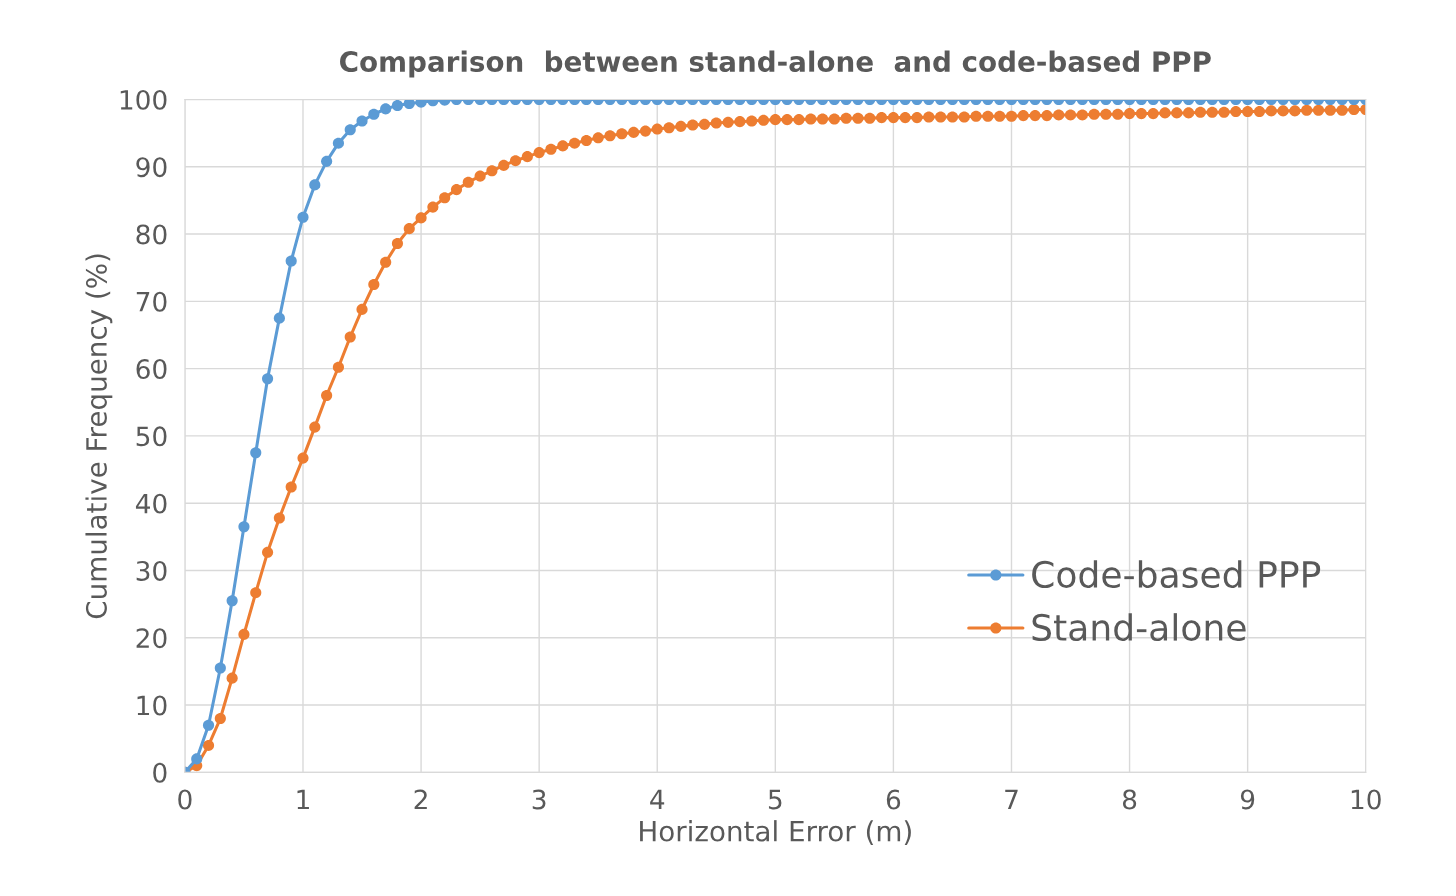  I want to click on x-tick-label: 4, so click(657, 799).